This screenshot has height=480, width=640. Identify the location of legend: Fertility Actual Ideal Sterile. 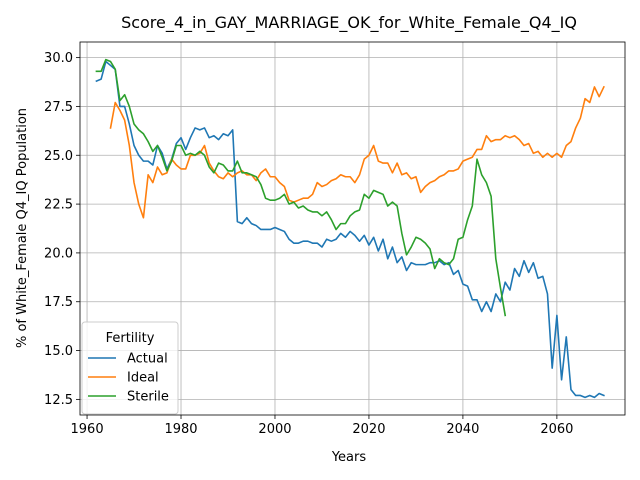
(130, 368).